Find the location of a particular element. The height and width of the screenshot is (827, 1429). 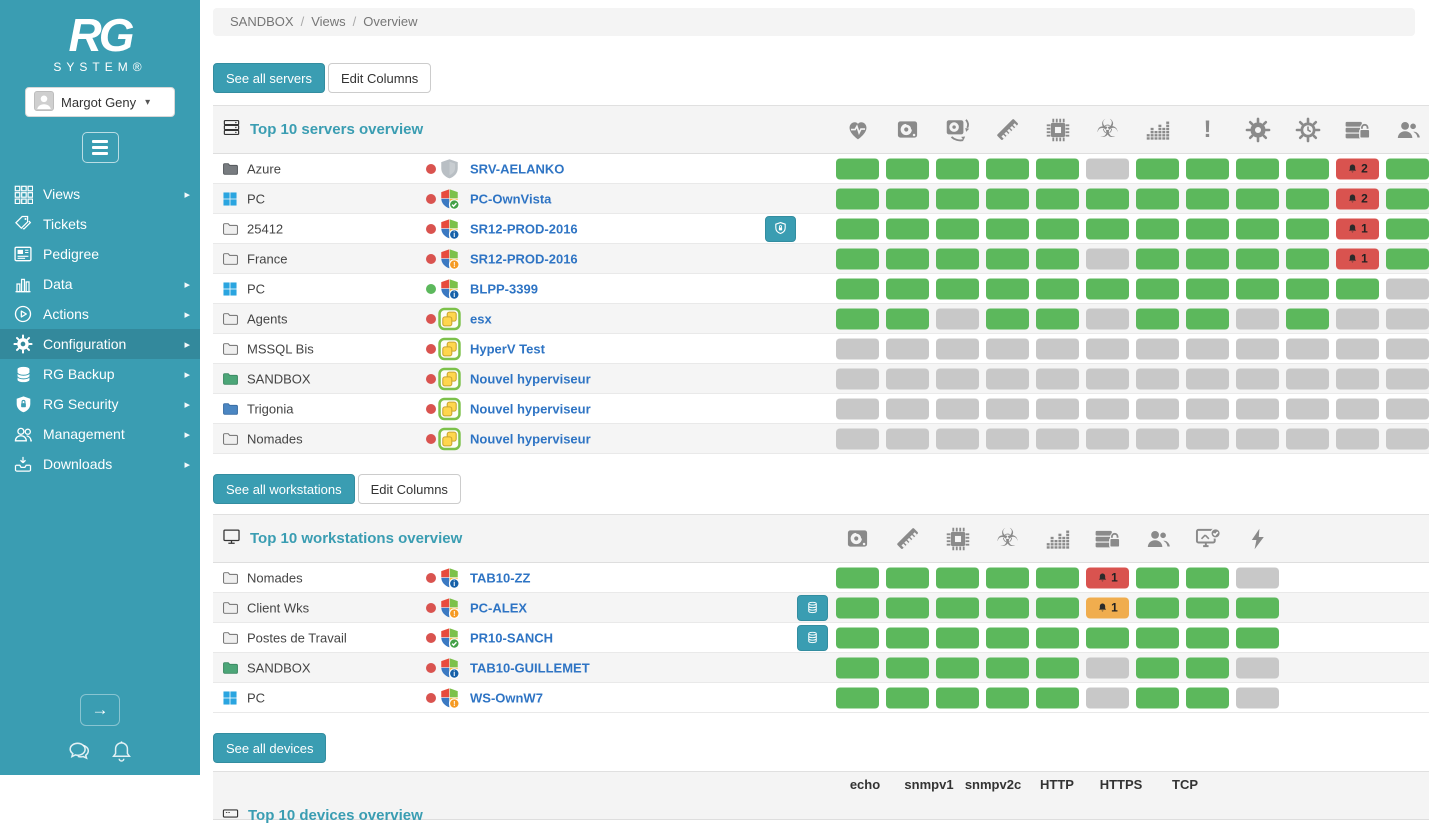

device-name-link: PC-ALEX is located at coordinates (499, 607).